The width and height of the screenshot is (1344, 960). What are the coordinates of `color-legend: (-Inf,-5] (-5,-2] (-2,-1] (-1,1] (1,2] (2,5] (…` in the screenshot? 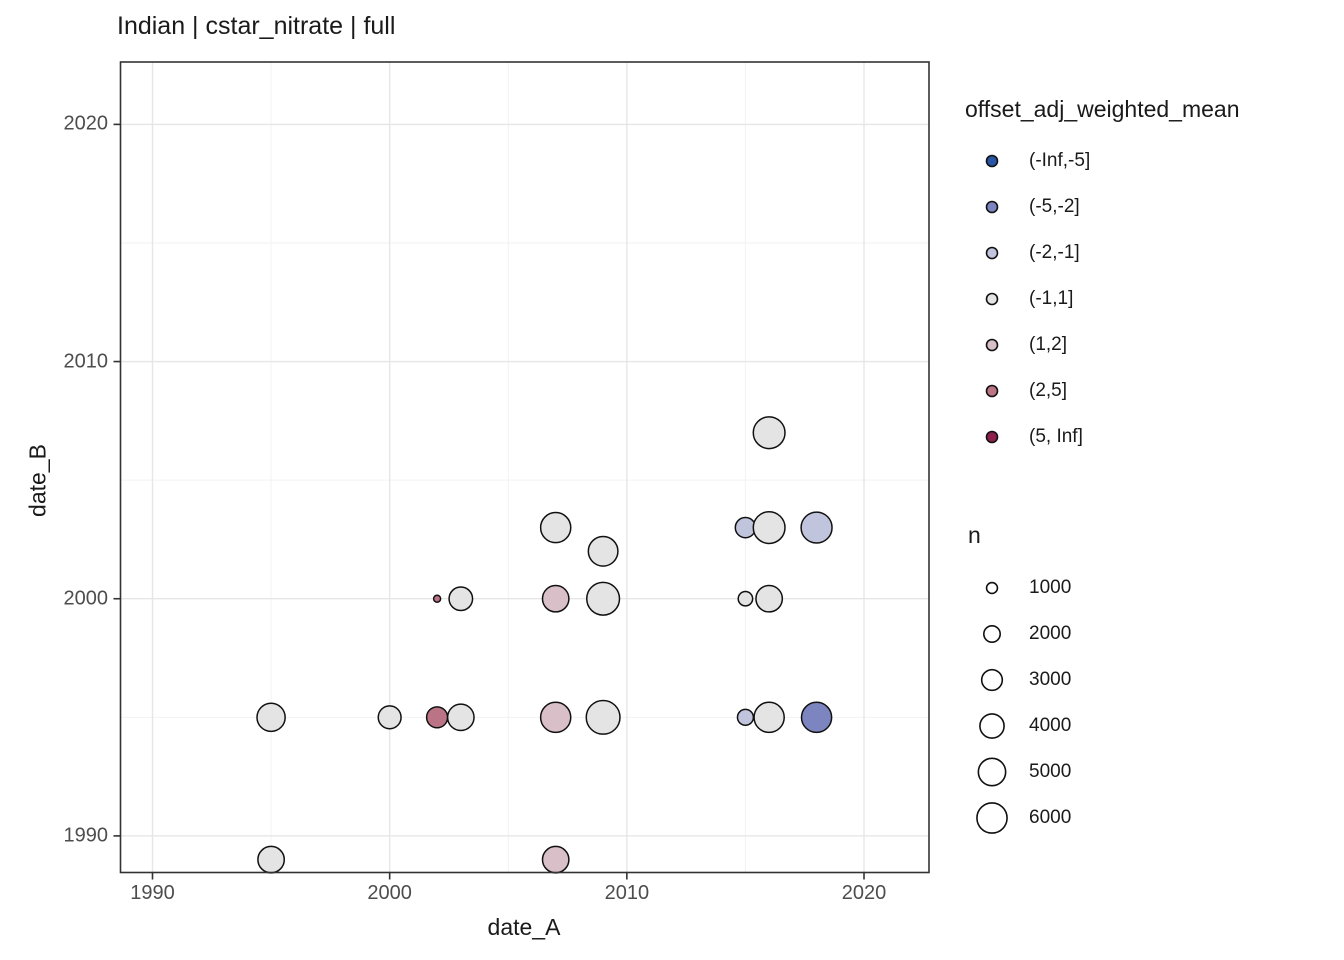 It's located at (1027, 299).